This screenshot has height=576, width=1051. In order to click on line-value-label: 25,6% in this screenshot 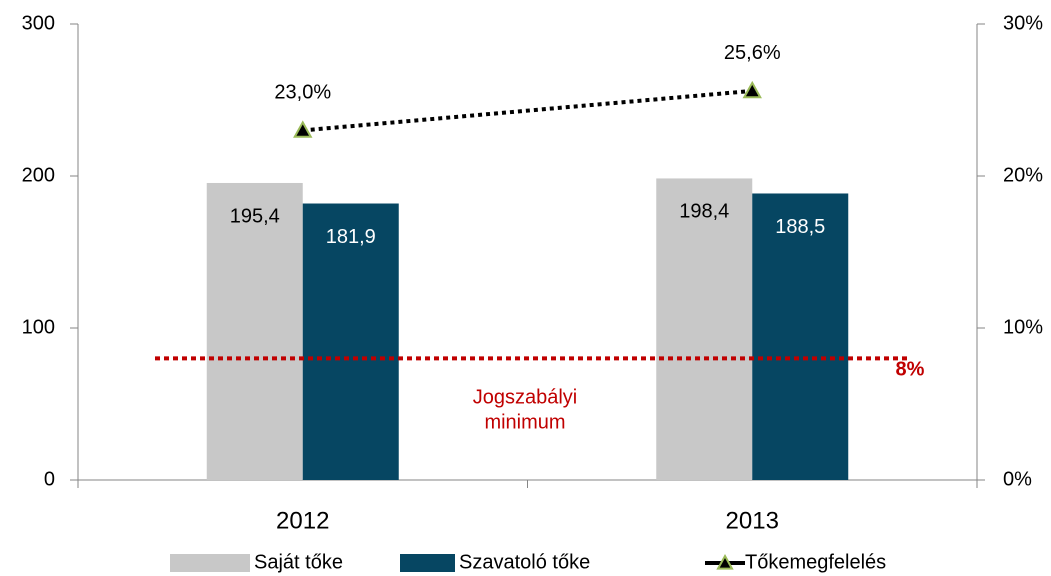, I will do `click(752, 53)`.